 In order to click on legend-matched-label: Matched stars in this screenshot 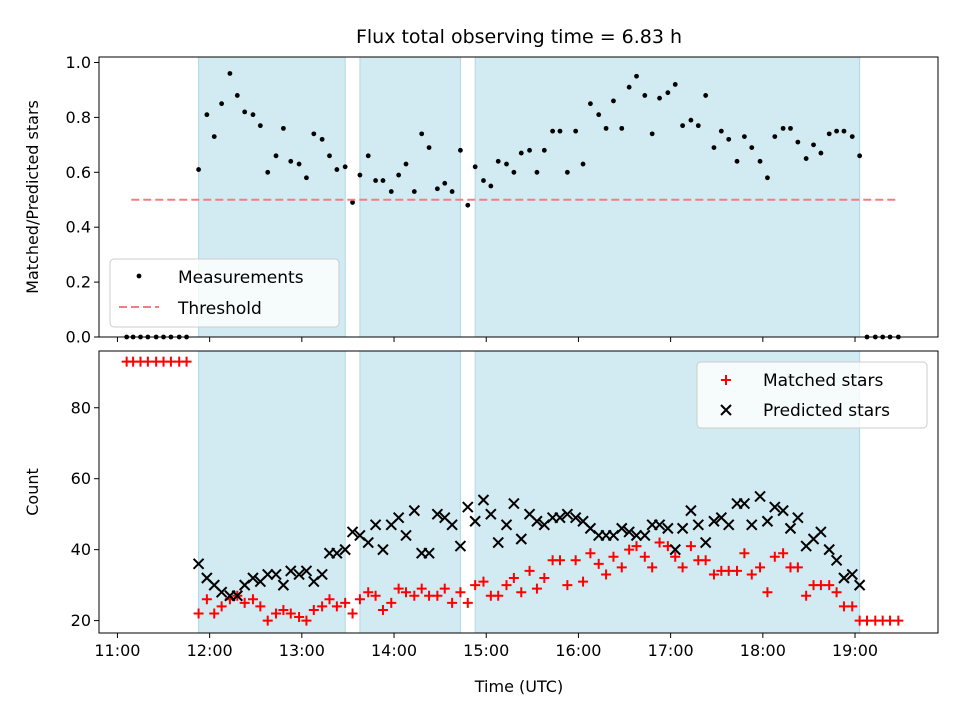, I will do `click(823, 381)`.